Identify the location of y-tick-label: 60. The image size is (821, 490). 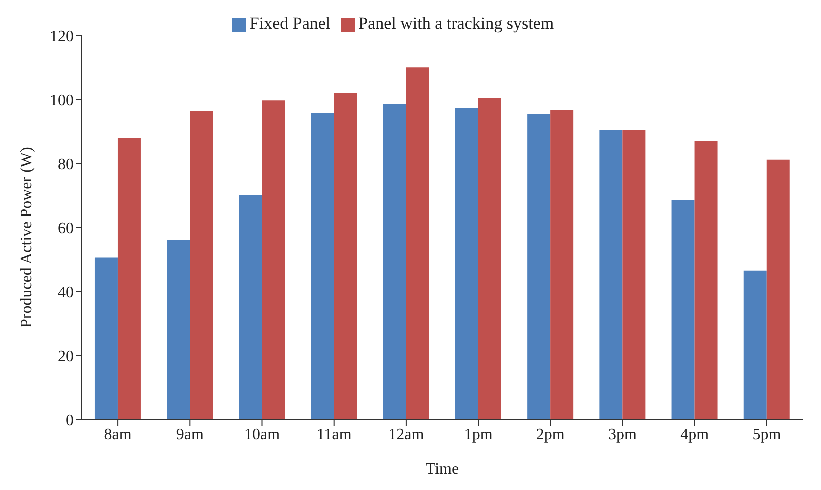
(66, 229).